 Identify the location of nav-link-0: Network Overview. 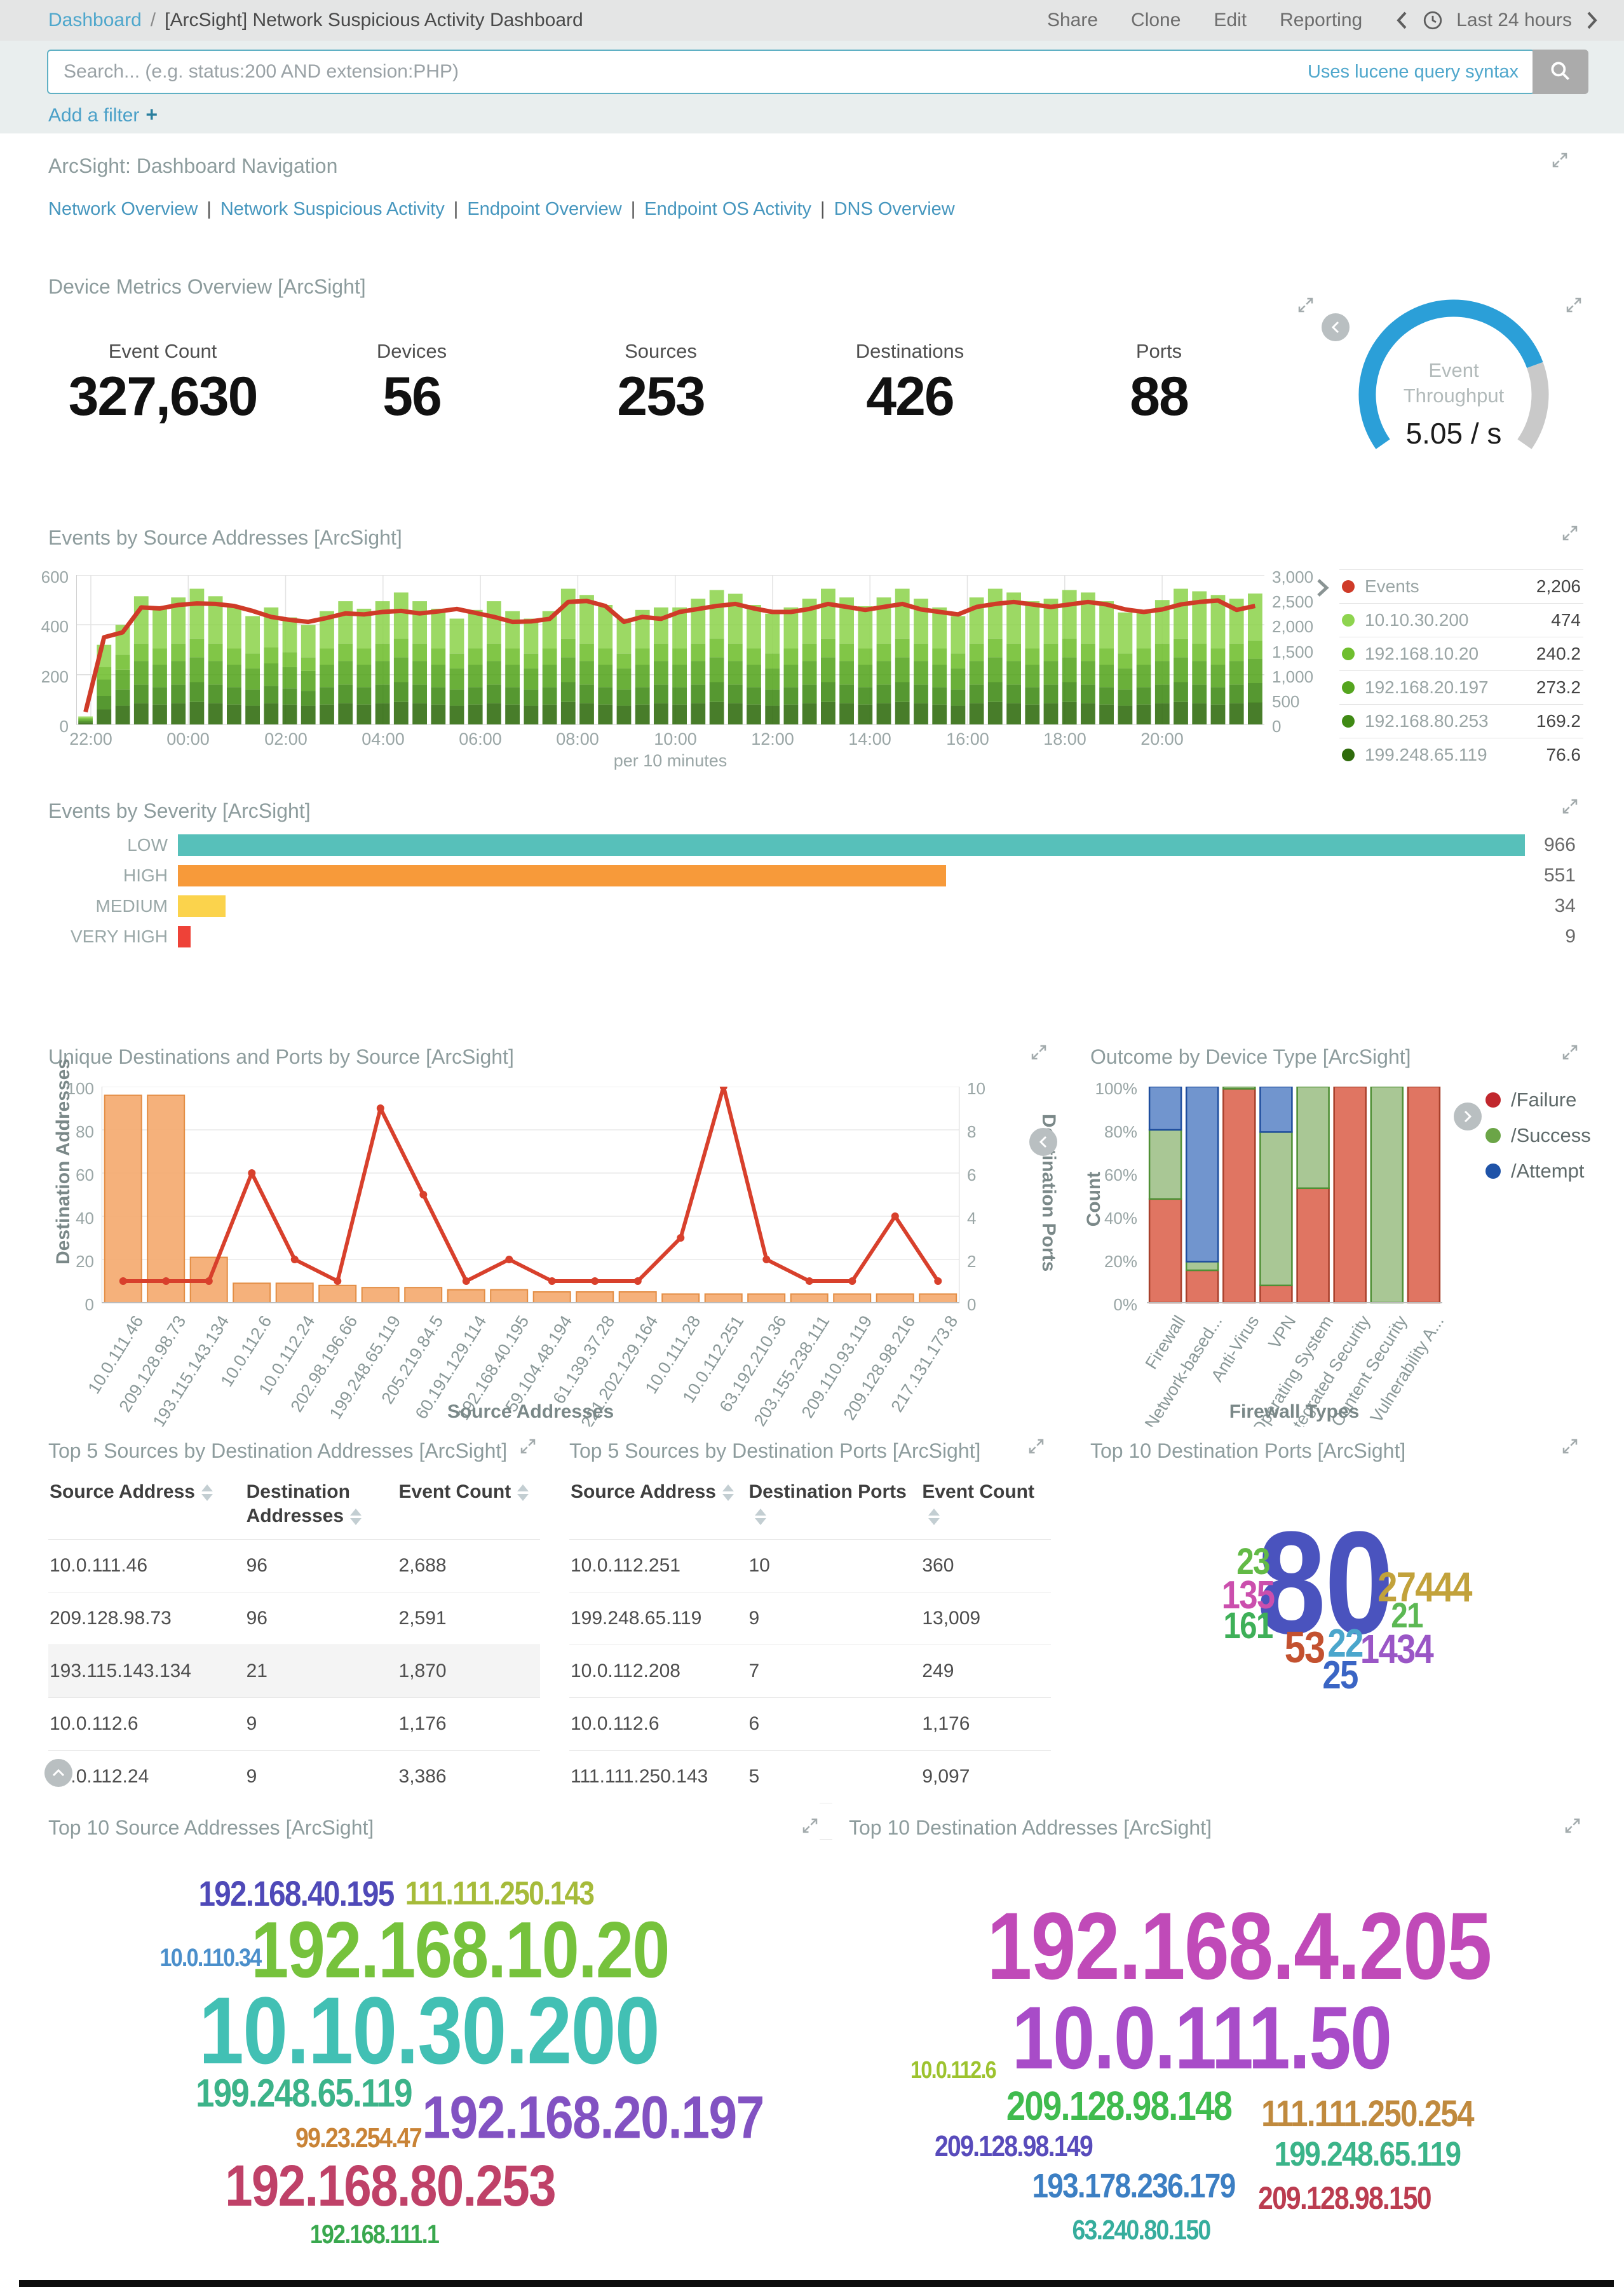
(123, 209).